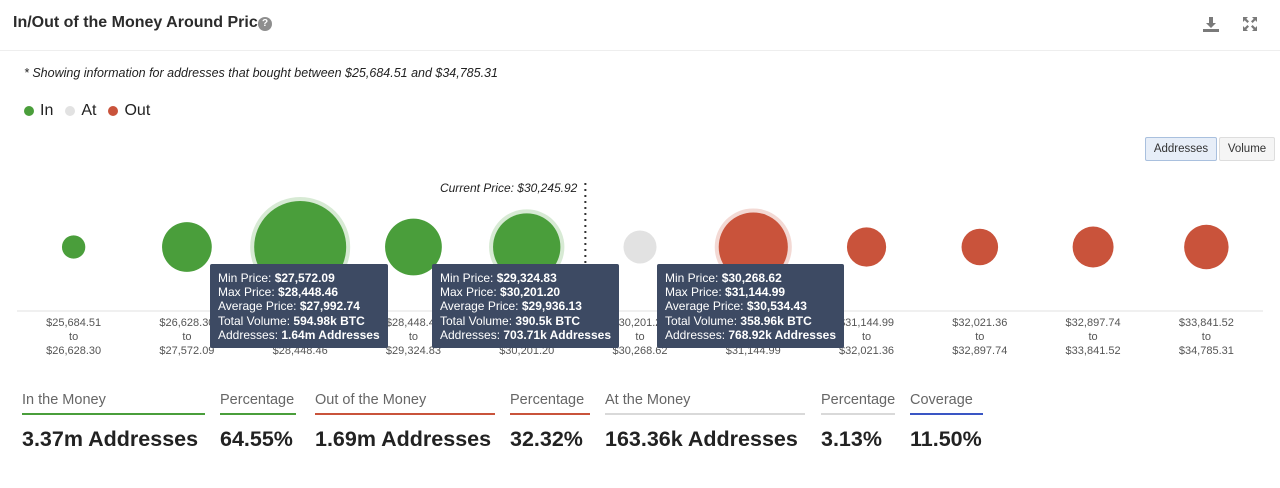  I want to click on tooltip-min-price: Min Price: $27,572.09, so click(276, 278).